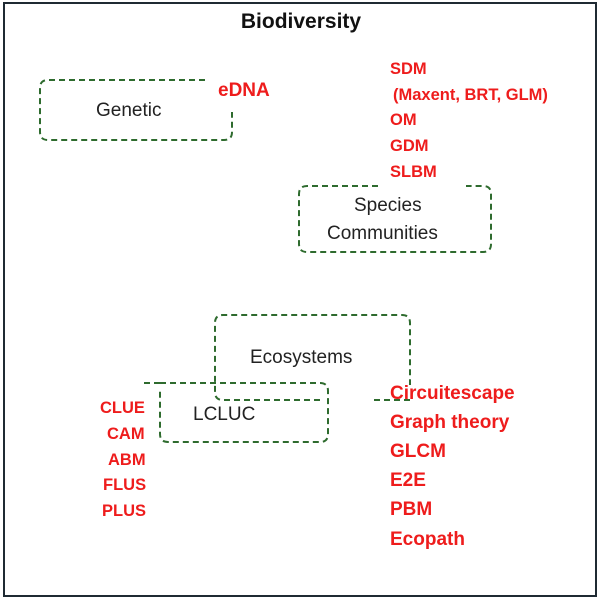 The image size is (602, 608). I want to click on method-slbm: SLBM, so click(413, 172).